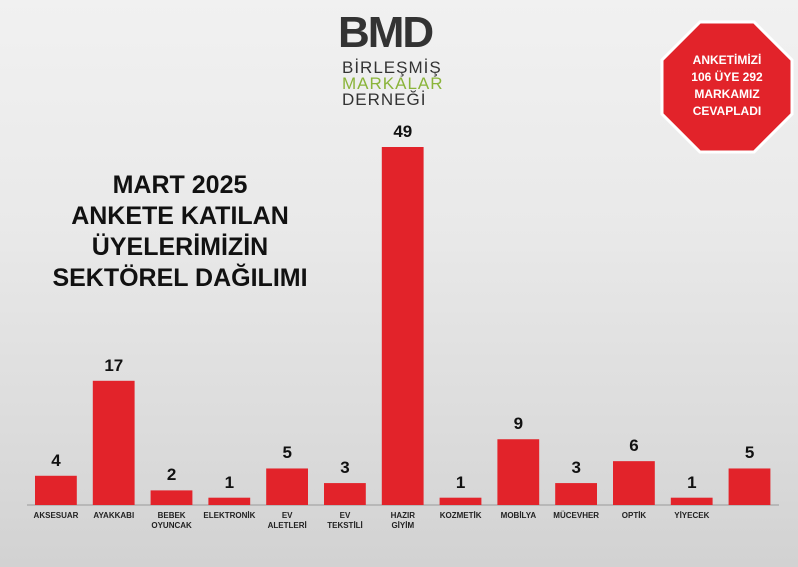 The height and width of the screenshot is (567, 798). I want to click on badge-line: CEVAPLADI, so click(727, 111).